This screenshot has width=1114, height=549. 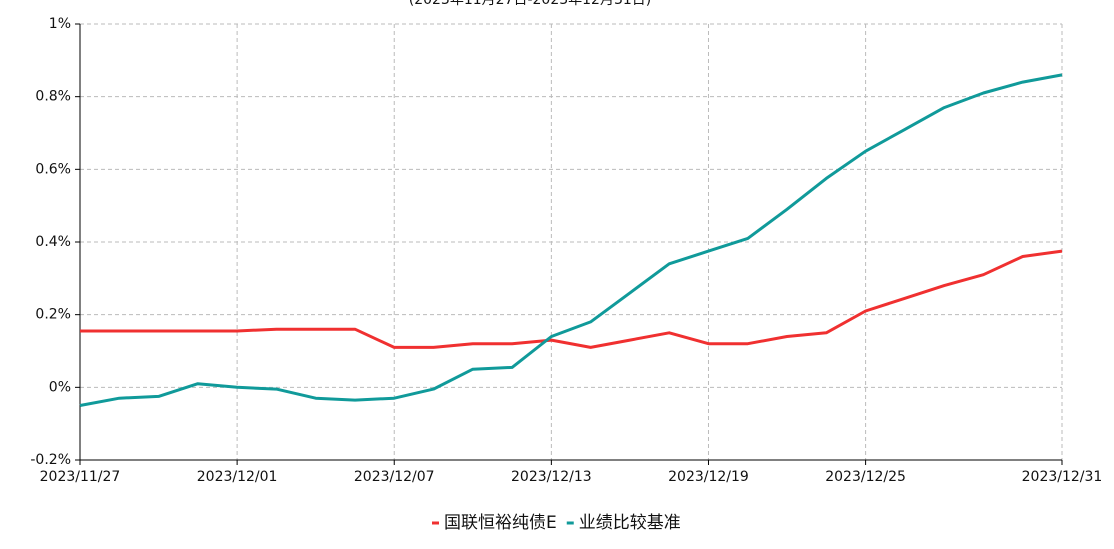 What do you see at coordinates (53, 169) in the screenshot?
I see `y-tick-label: 0.6%` at bounding box center [53, 169].